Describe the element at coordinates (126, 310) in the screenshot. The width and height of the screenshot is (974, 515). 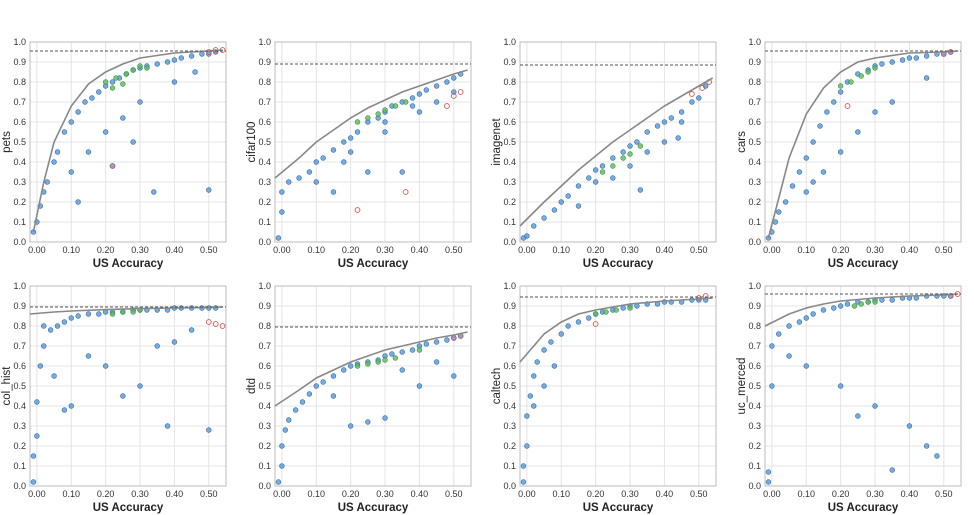
I see `fit-curve` at that location.